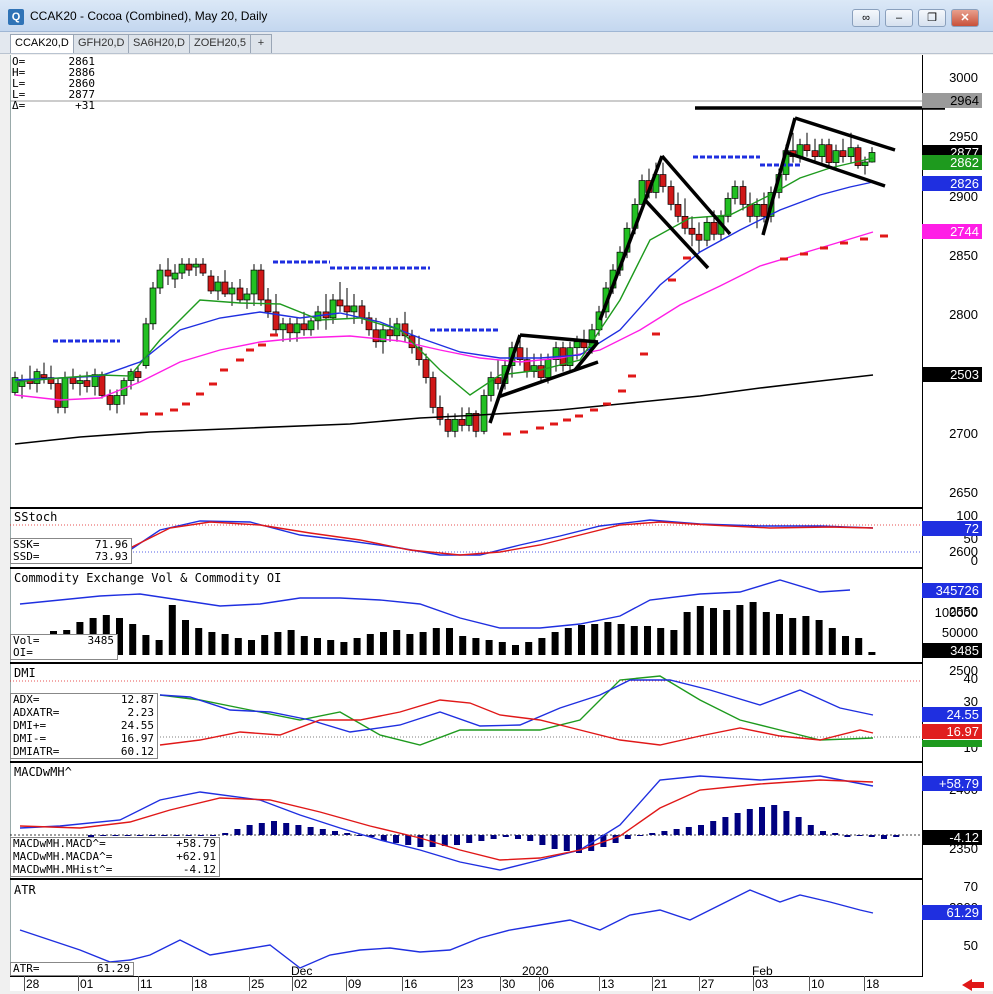 The width and height of the screenshot is (993, 994). What do you see at coordinates (72, 969) in the screenshot?
I see `atr-readout: ATR= 61.29` at bounding box center [72, 969].